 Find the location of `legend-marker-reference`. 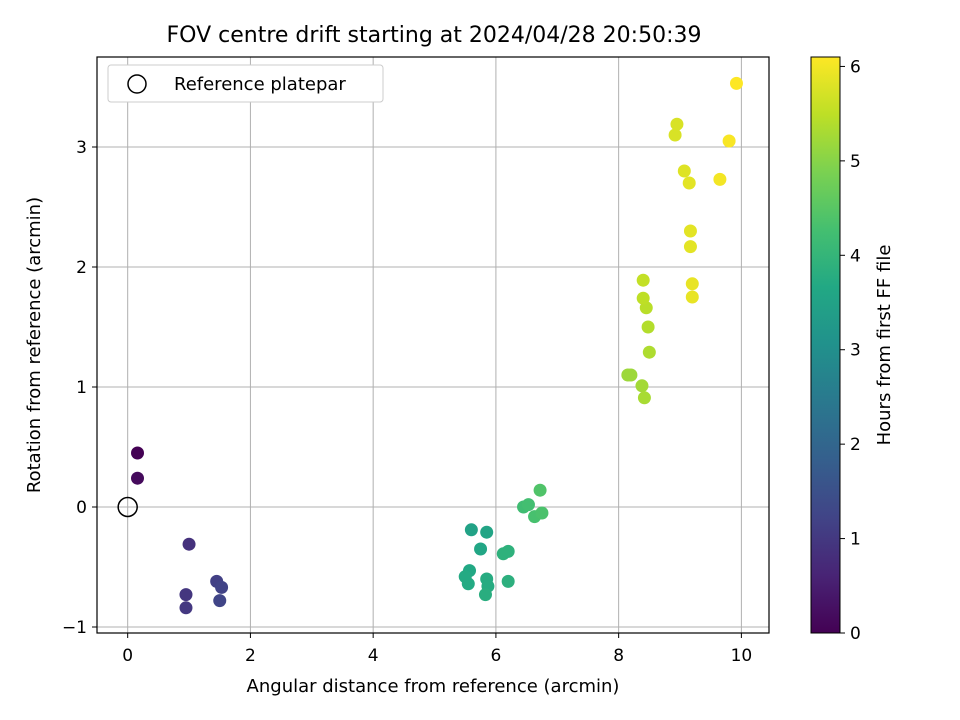

legend-marker-reference is located at coordinates (137, 84).